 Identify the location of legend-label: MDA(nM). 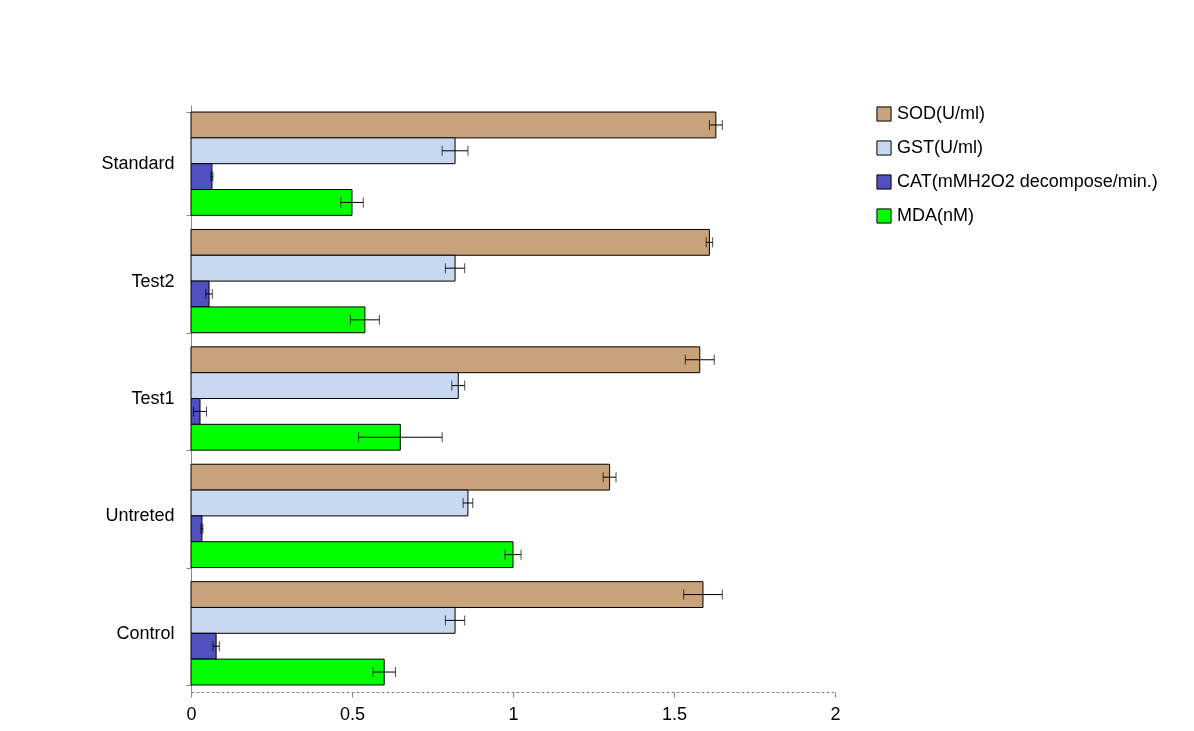
(935, 215).